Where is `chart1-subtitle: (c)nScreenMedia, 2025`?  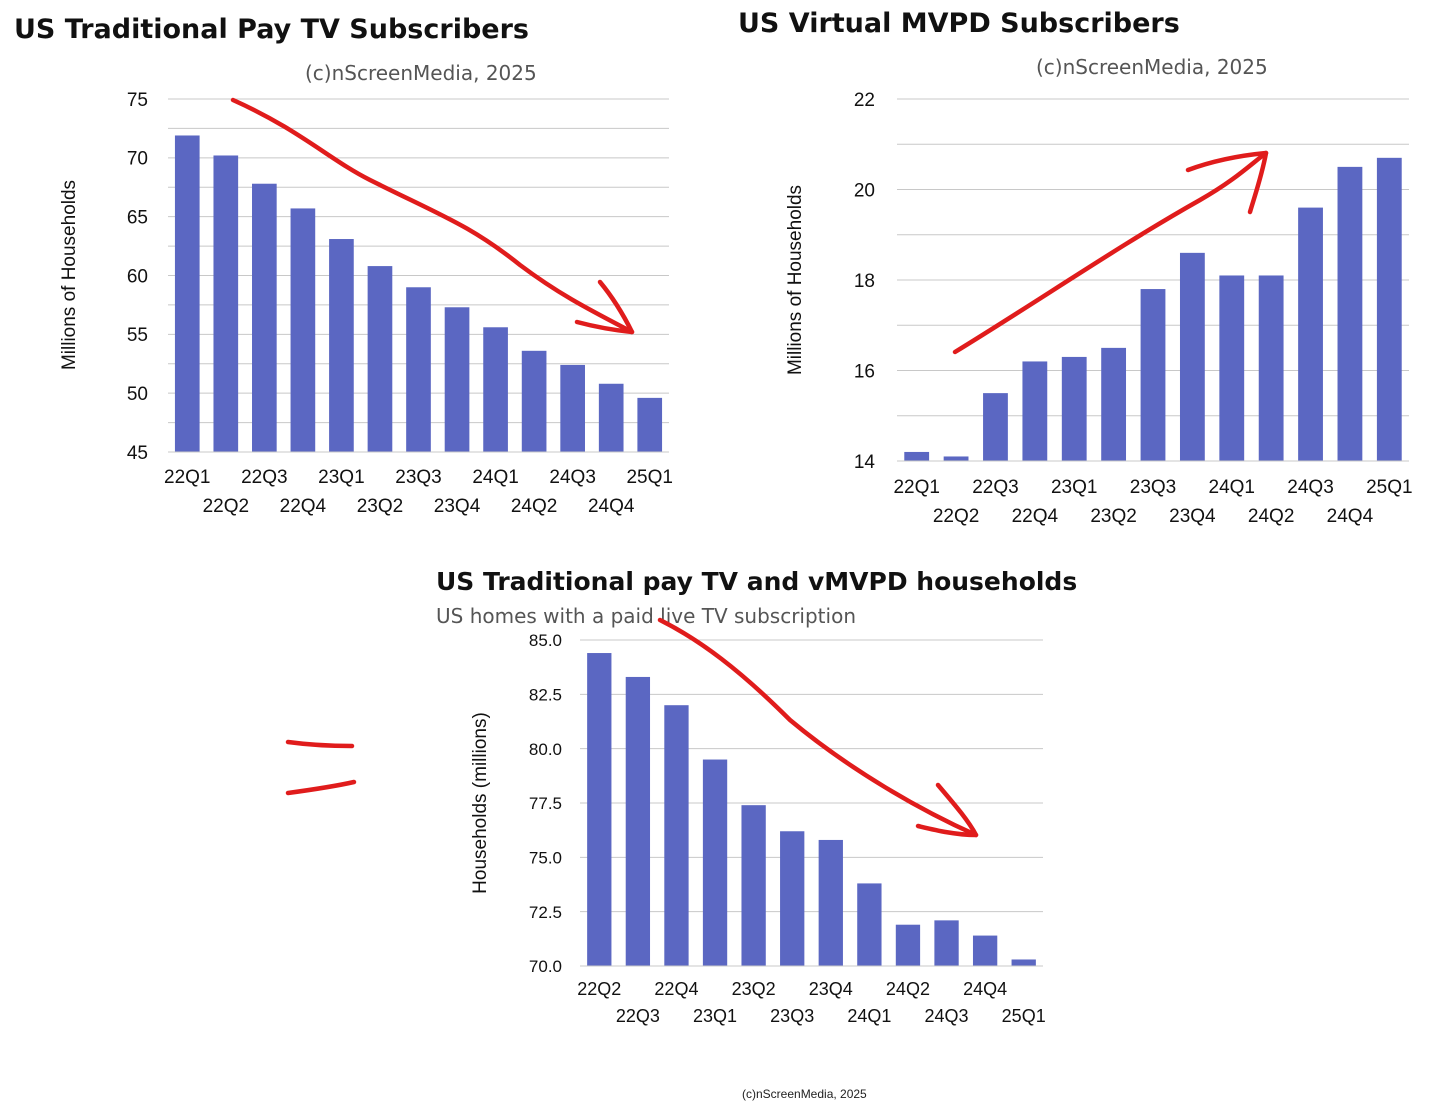
chart1-subtitle: (c)nScreenMedia, 2025 is located at coordinates (421, 73).